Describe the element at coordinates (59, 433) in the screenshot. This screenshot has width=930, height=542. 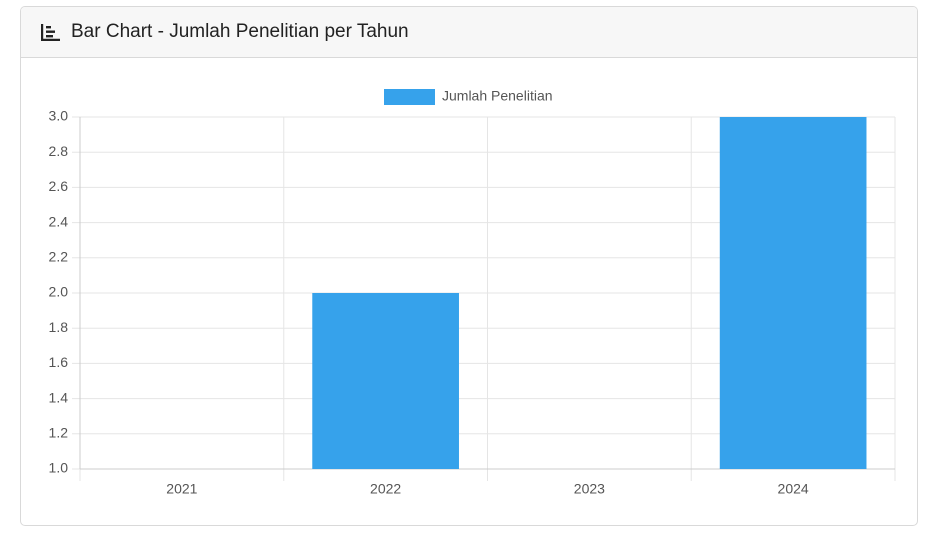
I see `y-tick-label: 1.2` at that location.